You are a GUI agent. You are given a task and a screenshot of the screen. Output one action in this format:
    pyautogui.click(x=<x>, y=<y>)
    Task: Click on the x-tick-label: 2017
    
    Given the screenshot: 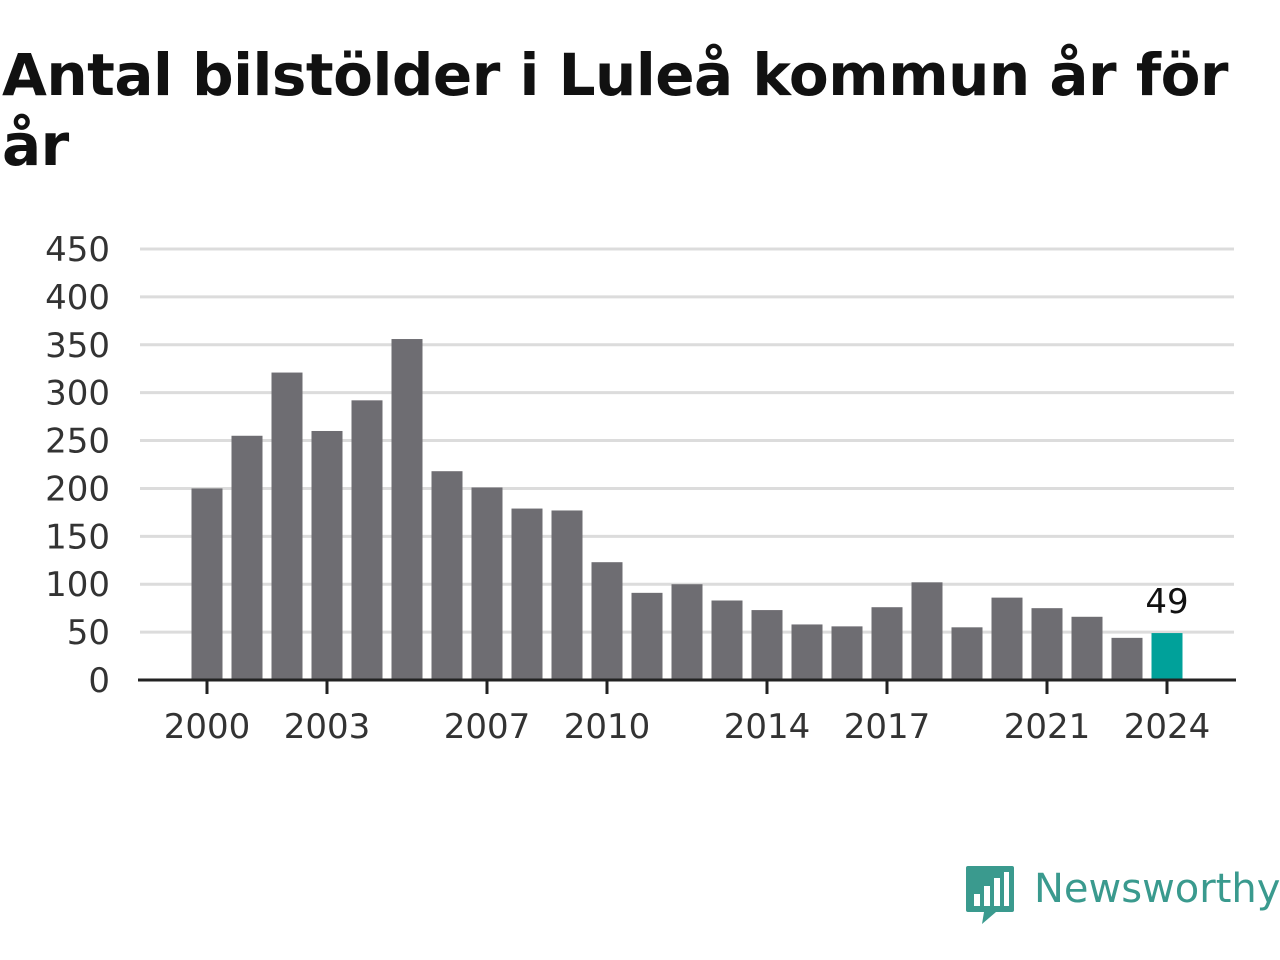 What is the action you would take?
    pyautogui.click(x=887, y=727)
    